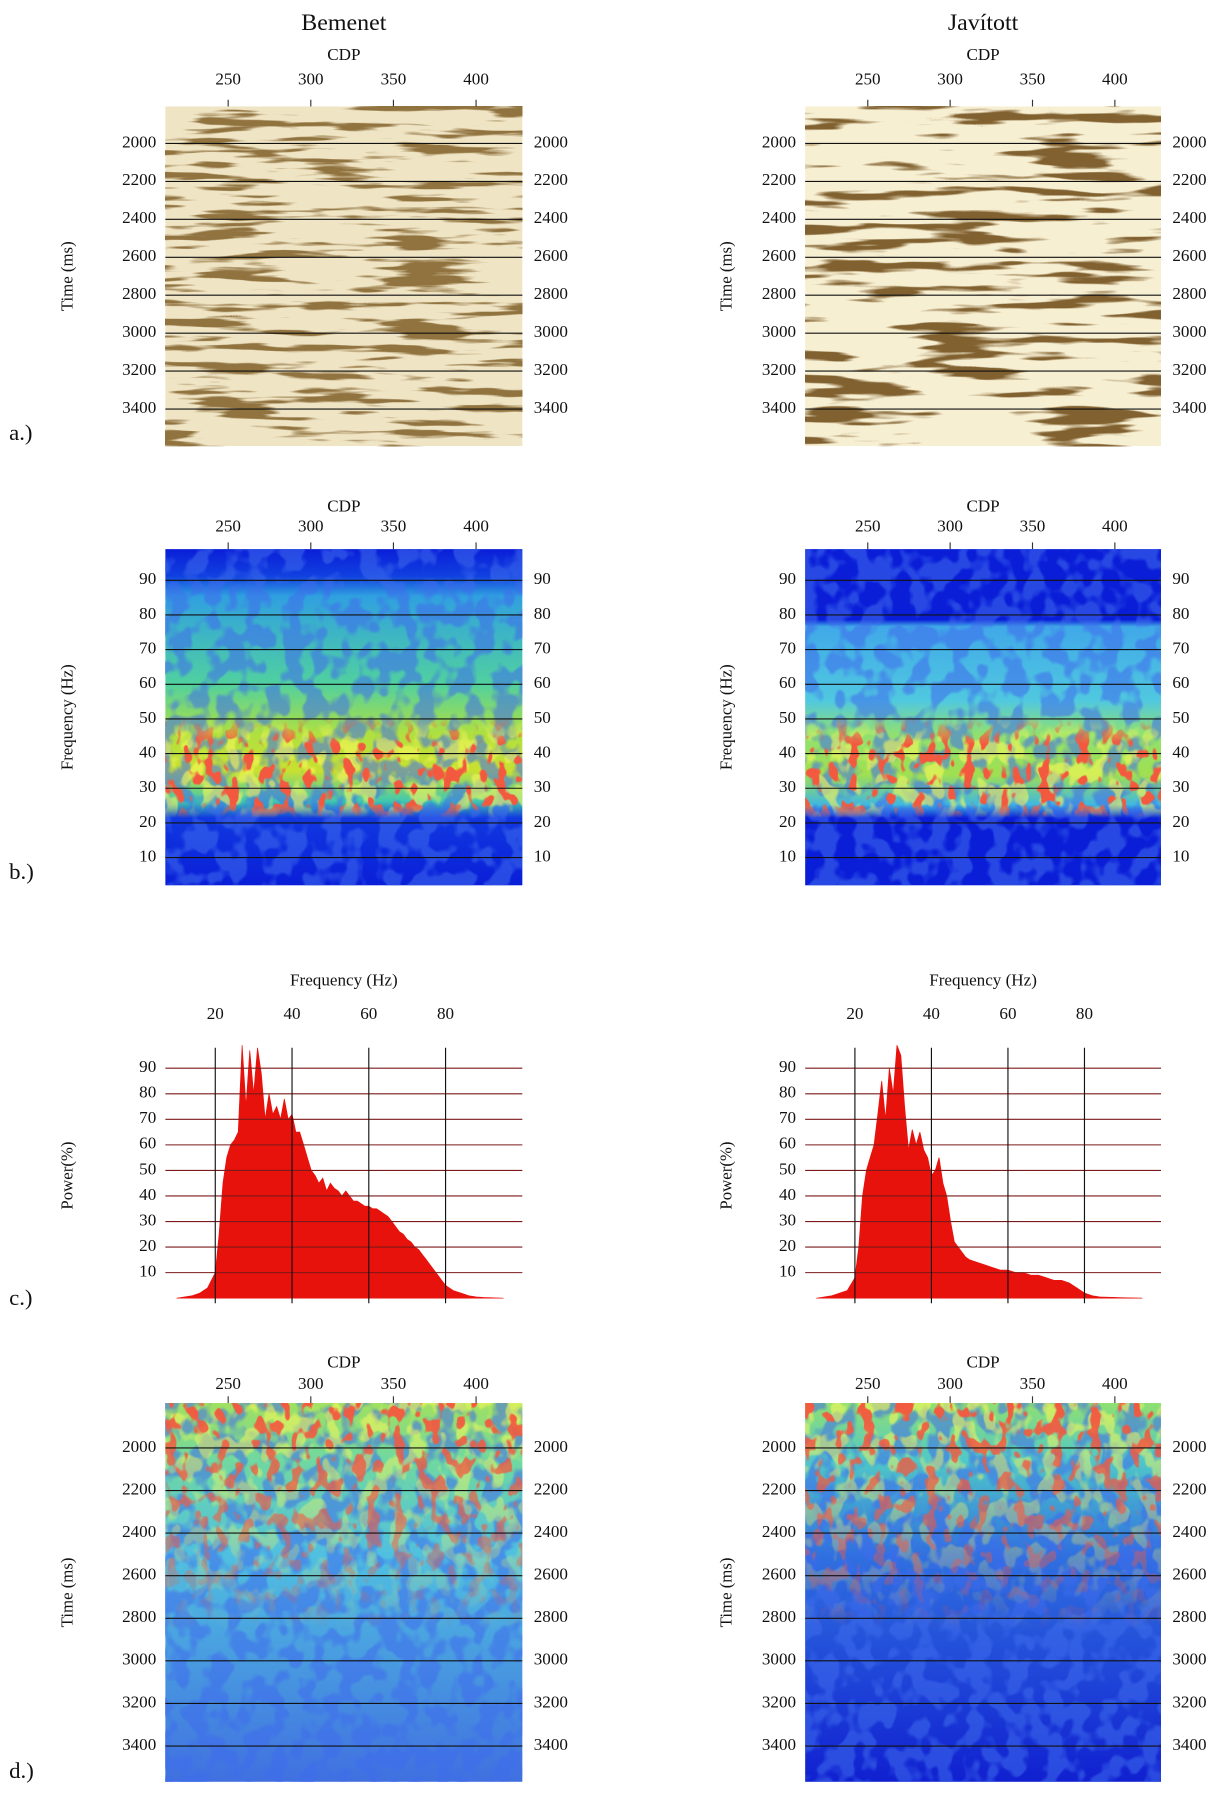  What do you see at coordinates (854, 1013) in the screenshot?
I see `x-tick-label: 20` at bounding box center [854, 1013].